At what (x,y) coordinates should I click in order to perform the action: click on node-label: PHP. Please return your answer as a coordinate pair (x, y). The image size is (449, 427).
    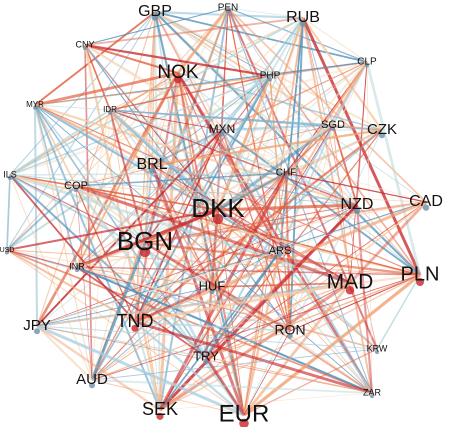
    Looking at the image, I should click on (270, 76).